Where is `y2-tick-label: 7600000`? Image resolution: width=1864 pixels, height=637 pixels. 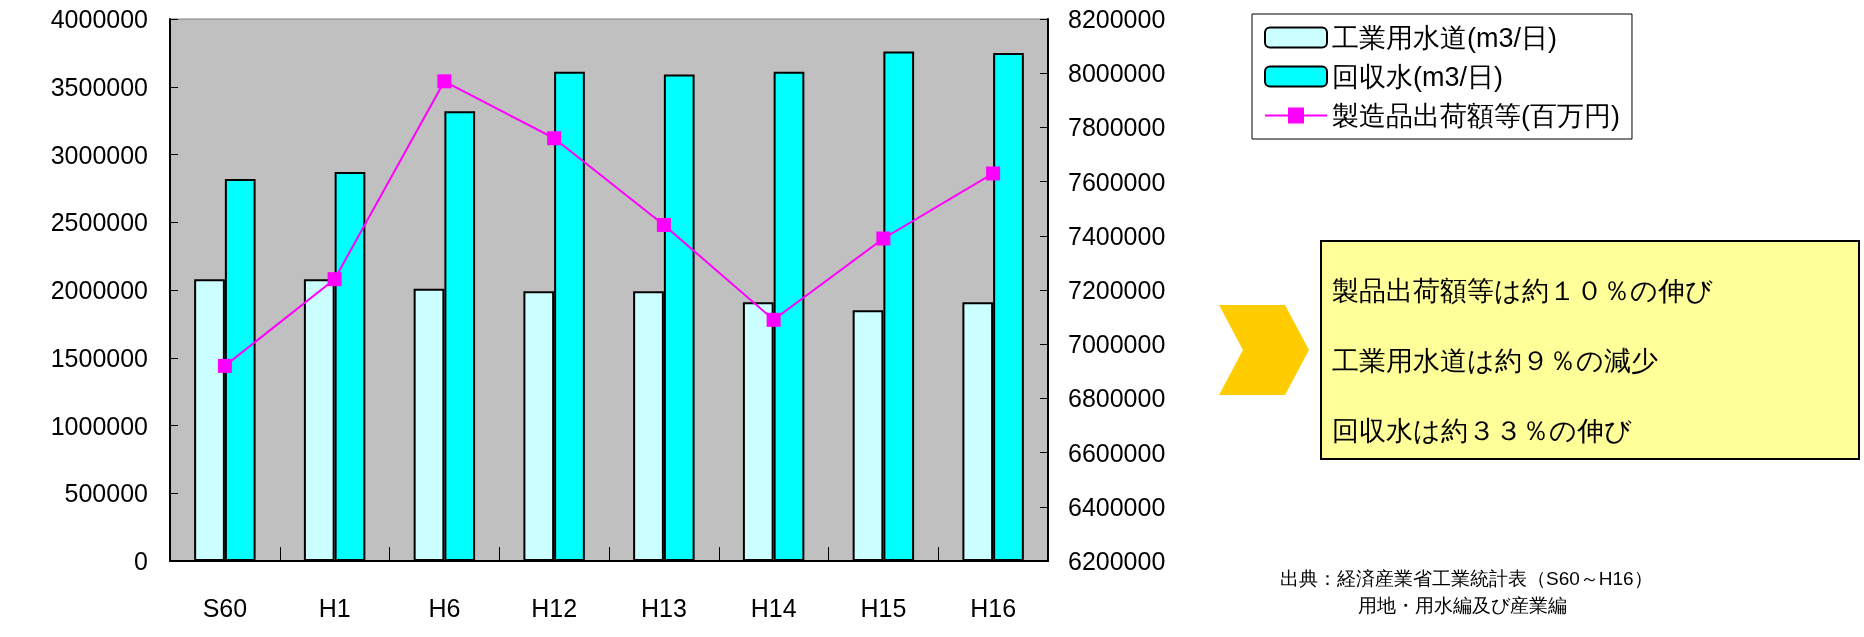 y2-tick-label: 7600000 is located at coordinates (1117, 181).